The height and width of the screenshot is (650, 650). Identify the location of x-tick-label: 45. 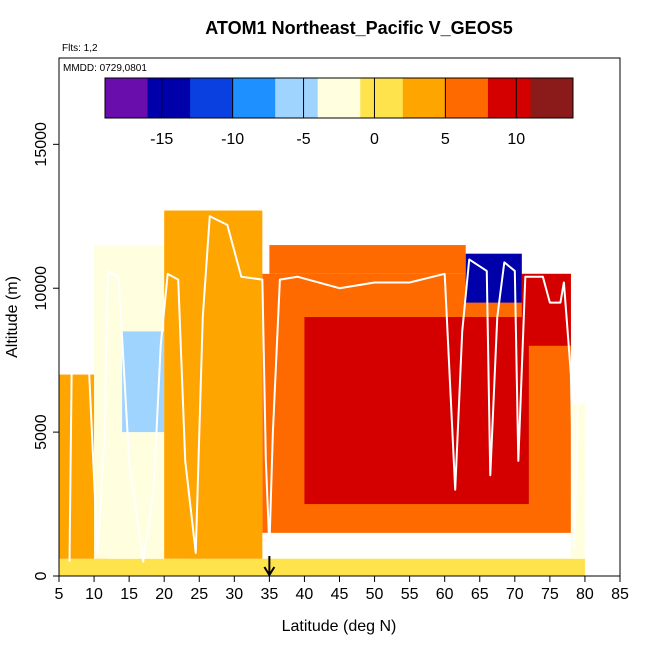
(340, 594).